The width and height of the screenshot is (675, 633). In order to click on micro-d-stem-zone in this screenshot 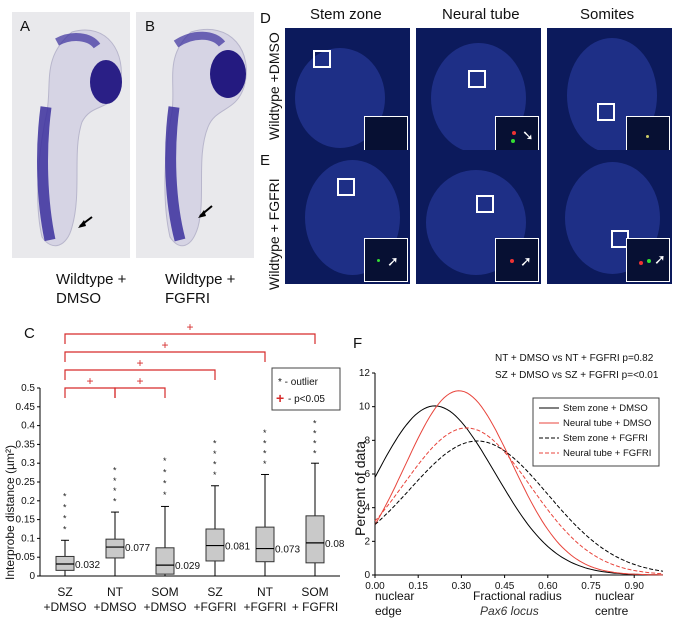, I will do `click(347, 95)`.